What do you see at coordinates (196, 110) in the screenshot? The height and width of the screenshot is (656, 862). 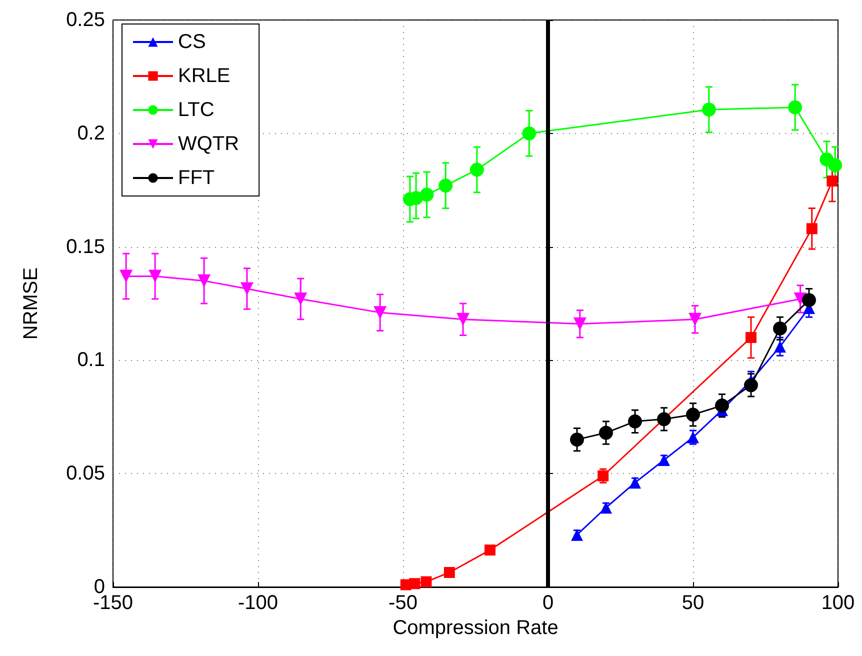 I see `legend-label: LTC` at bounding box center [196, 110].